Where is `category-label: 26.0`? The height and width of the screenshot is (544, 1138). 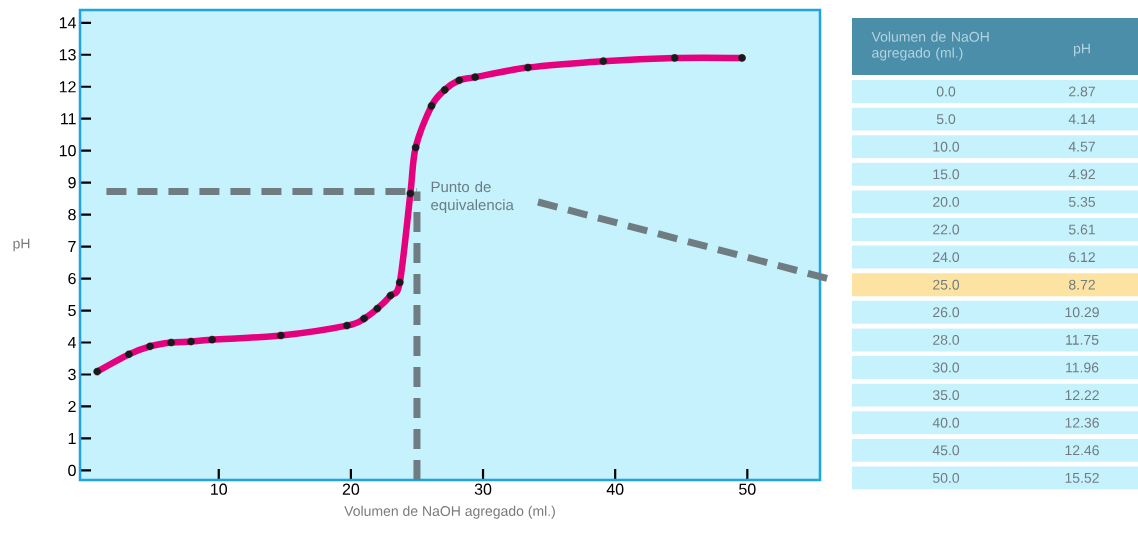 category-label: 26.0 is located at coordinates (946, 312).